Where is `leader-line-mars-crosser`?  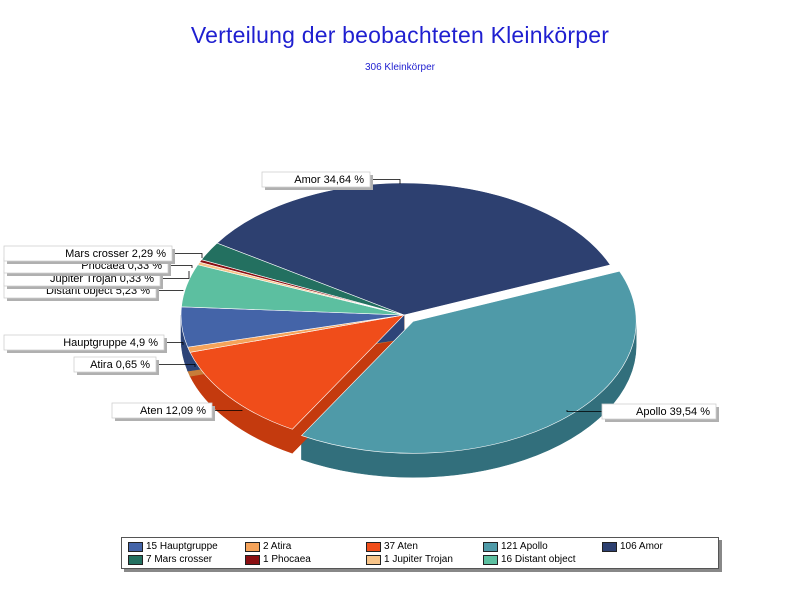 leader-line-mars-crosser is located at coordinates (187, 255).